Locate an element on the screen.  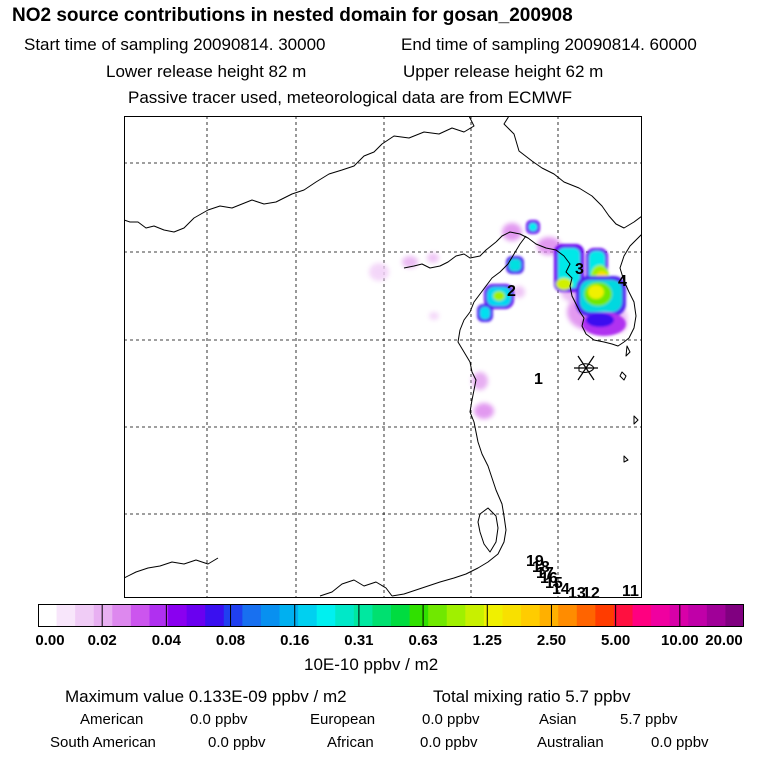
colorbar is located at coordinates (391, 615).